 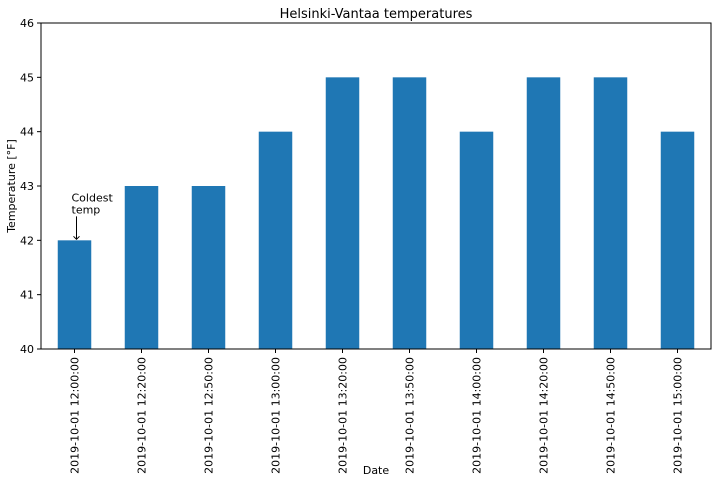 What do you see at coordinates (27, 295) in the screenshot?
I see `y-tick-label-41: 41` at bounding box center [27, 295].